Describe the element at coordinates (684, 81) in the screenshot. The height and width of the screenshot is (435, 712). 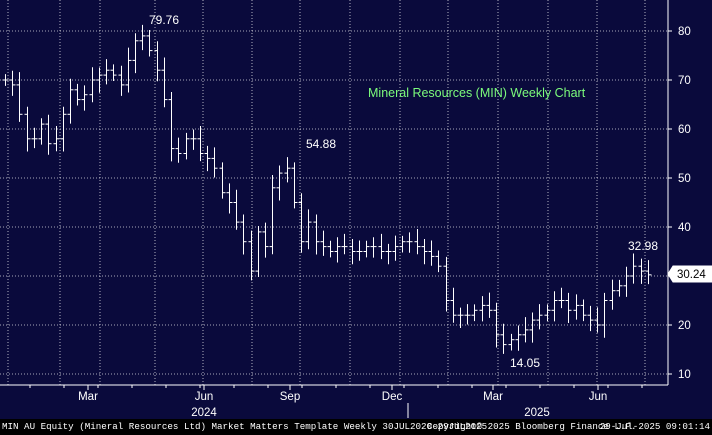
I see `y-tick-label: 70` at that location.